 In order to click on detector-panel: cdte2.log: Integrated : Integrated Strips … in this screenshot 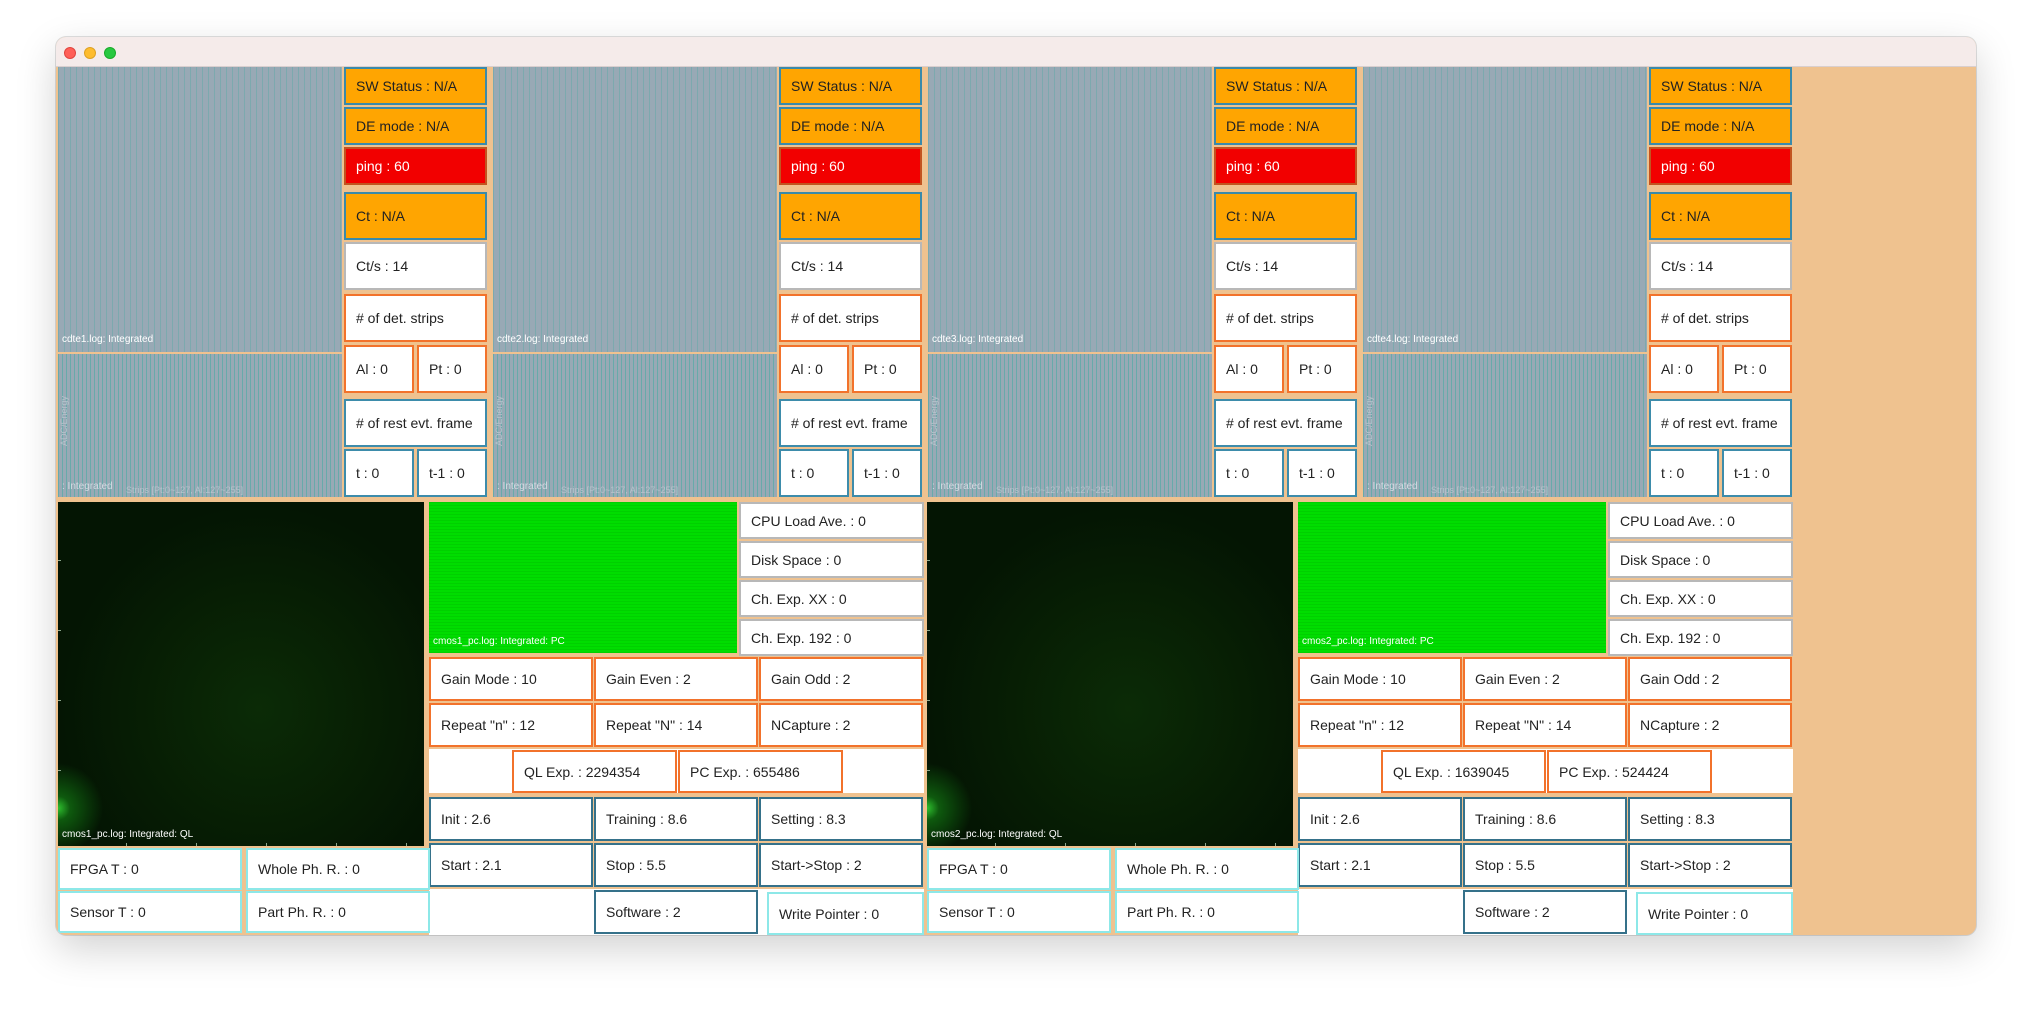, I will do `click(709, 282)`.